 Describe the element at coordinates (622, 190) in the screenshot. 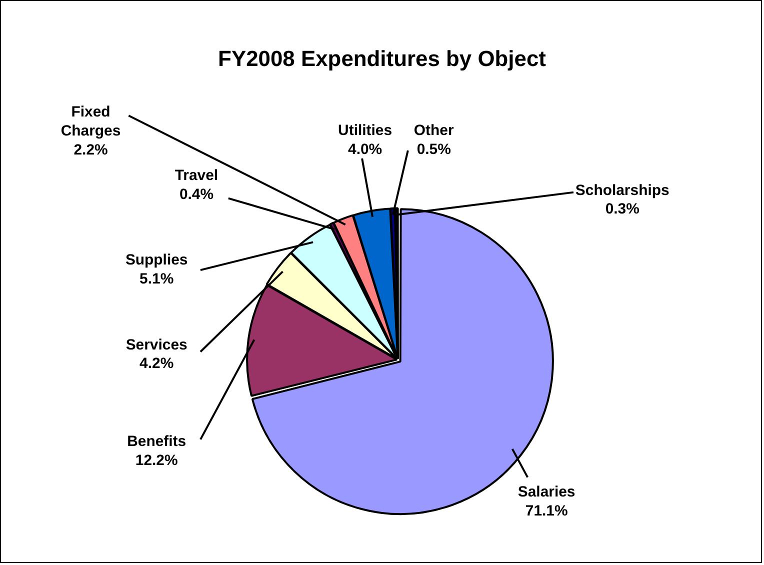

I see `slice-label: Scholarships` at that location.